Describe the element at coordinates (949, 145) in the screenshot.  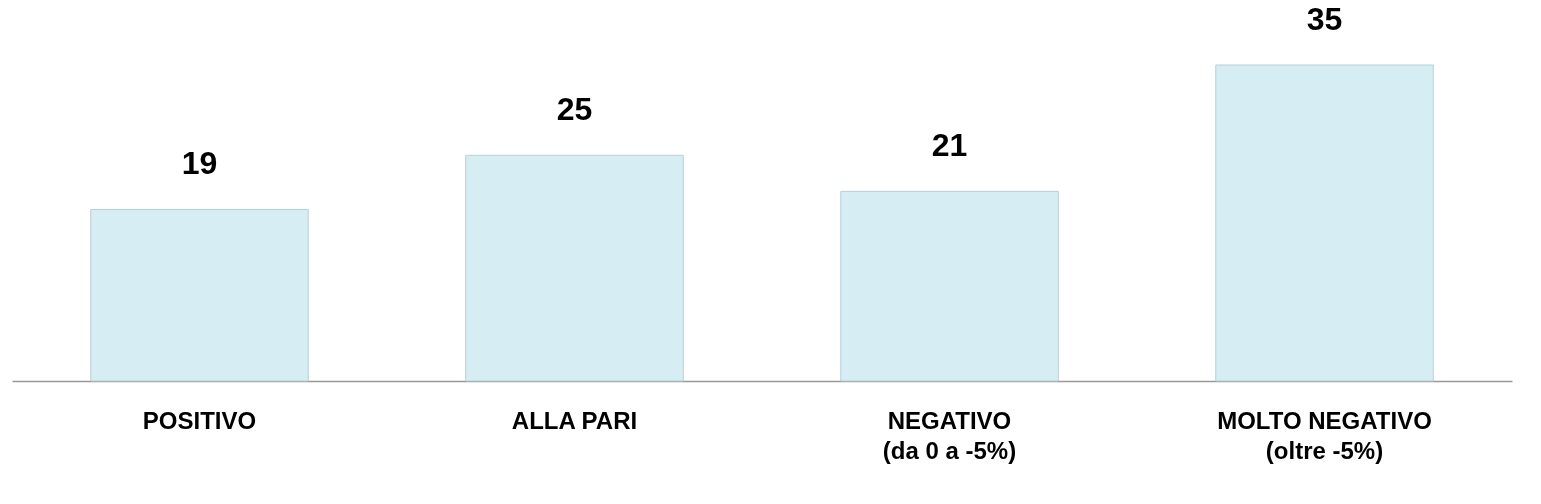
I see `data-label: 21` at that location.